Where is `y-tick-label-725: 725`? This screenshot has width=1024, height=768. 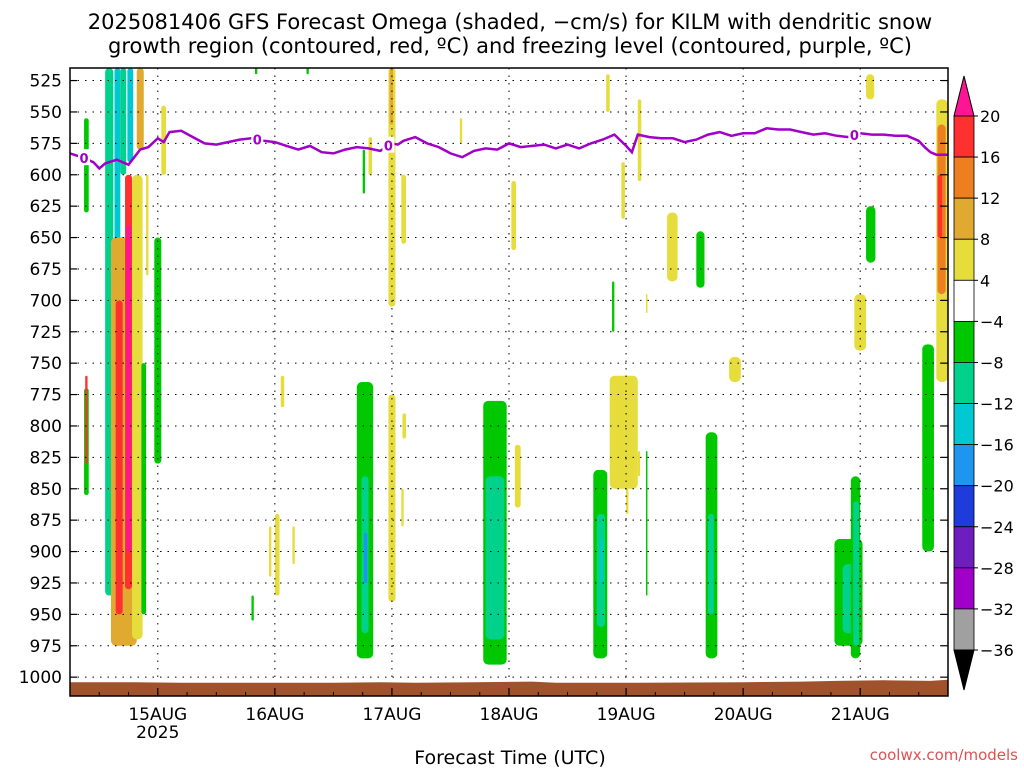 y-tick-label-725: 725 is located at coordinates (46, 333).